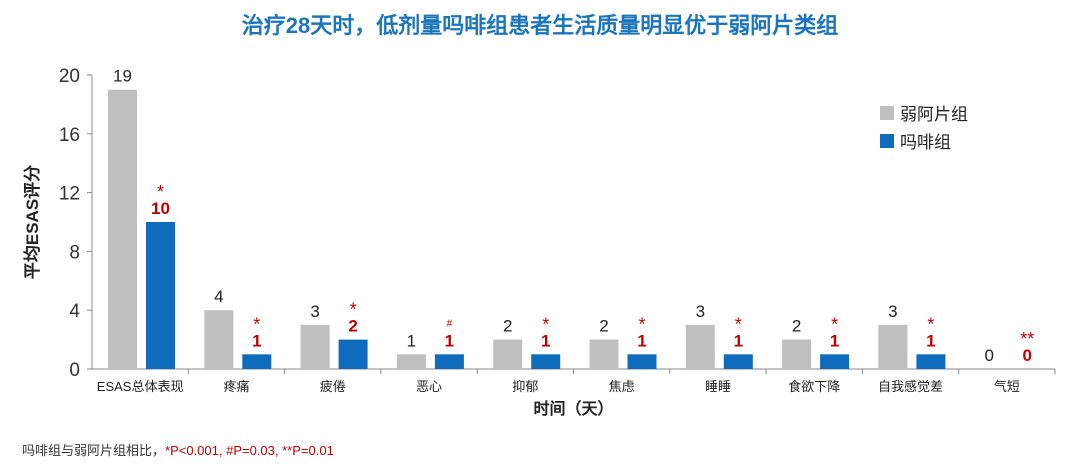 The height and width of the screenshot is (471, 1080). I want to click on y-tick-label: 12, so click(69, 194).